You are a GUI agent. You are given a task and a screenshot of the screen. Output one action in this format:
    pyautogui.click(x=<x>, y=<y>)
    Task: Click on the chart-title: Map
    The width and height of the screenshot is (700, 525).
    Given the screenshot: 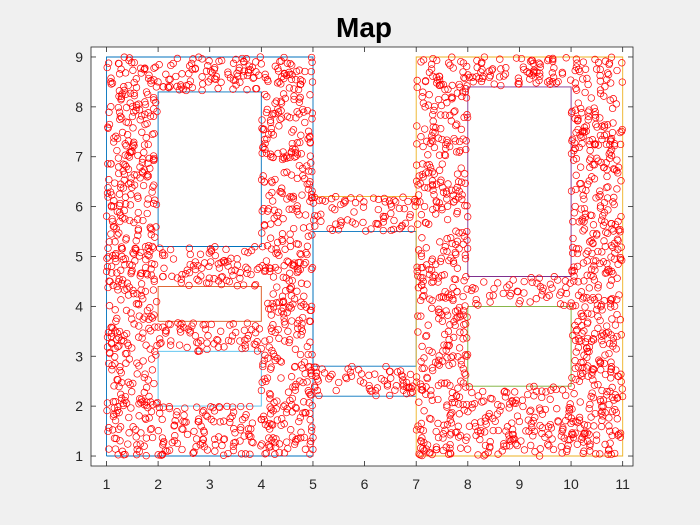 What is the action you would take?
    pyautogui.click(x=364, y=27)
    